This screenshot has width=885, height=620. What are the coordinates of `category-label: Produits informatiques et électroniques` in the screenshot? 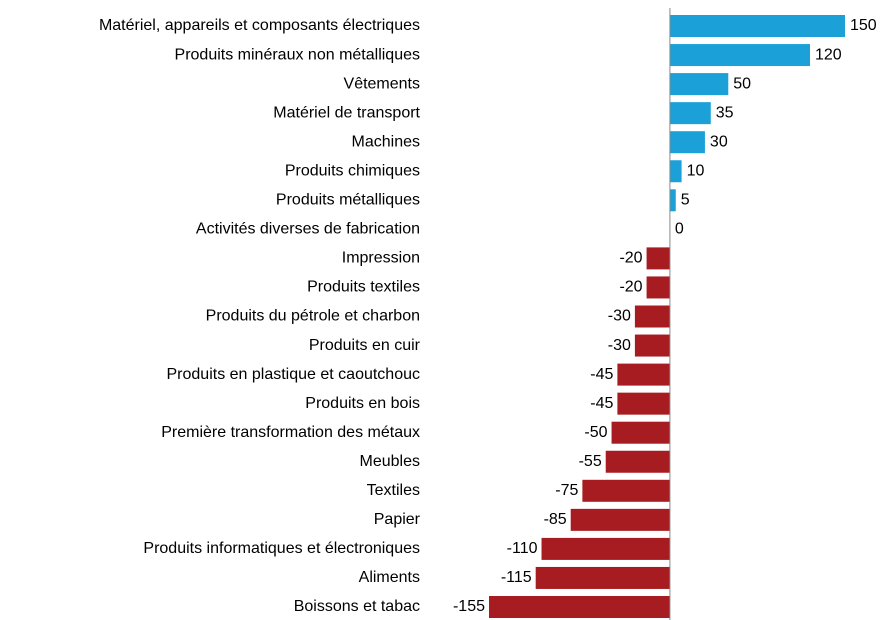 It's located at (281, 548).